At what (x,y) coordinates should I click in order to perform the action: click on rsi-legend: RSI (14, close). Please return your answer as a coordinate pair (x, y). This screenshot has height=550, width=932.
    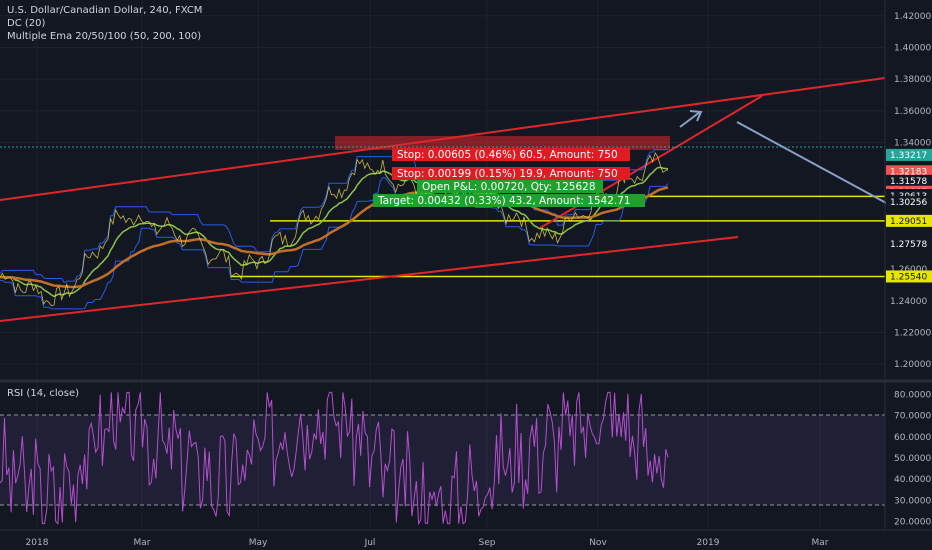
    Looking at the image, I should click on (43, 393).